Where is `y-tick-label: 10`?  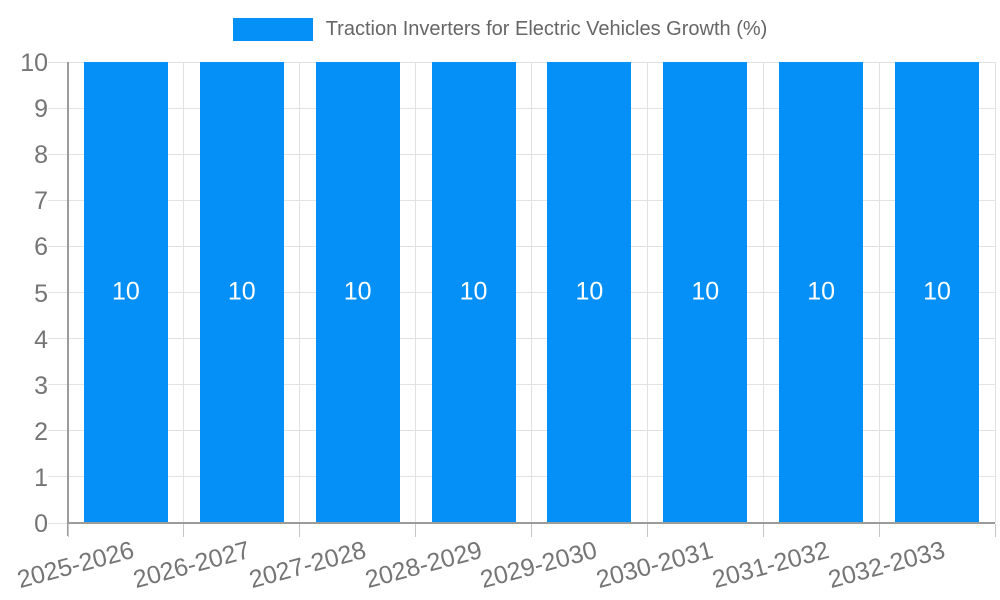 y-tick-label: 10 is located at coordinates (34, 63).